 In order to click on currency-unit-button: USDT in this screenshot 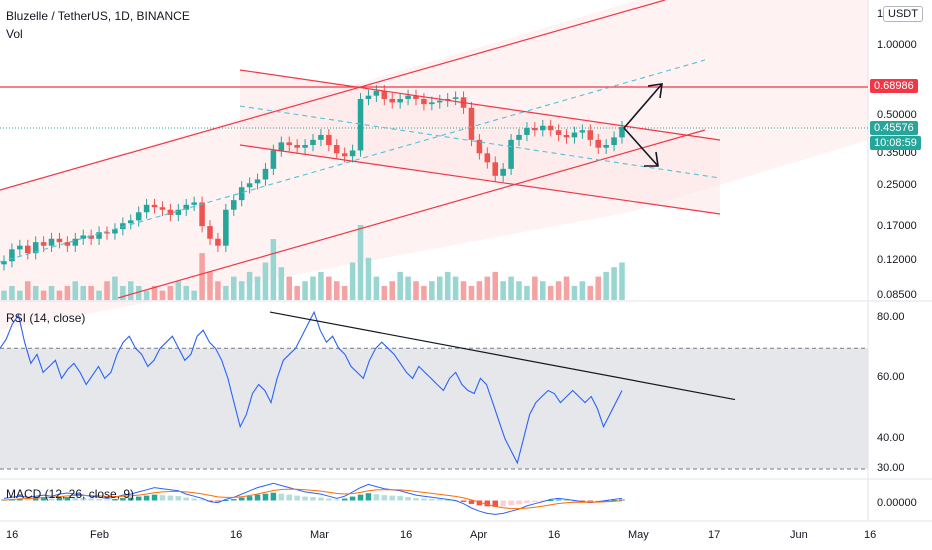, I will do `click(903, 14)`.